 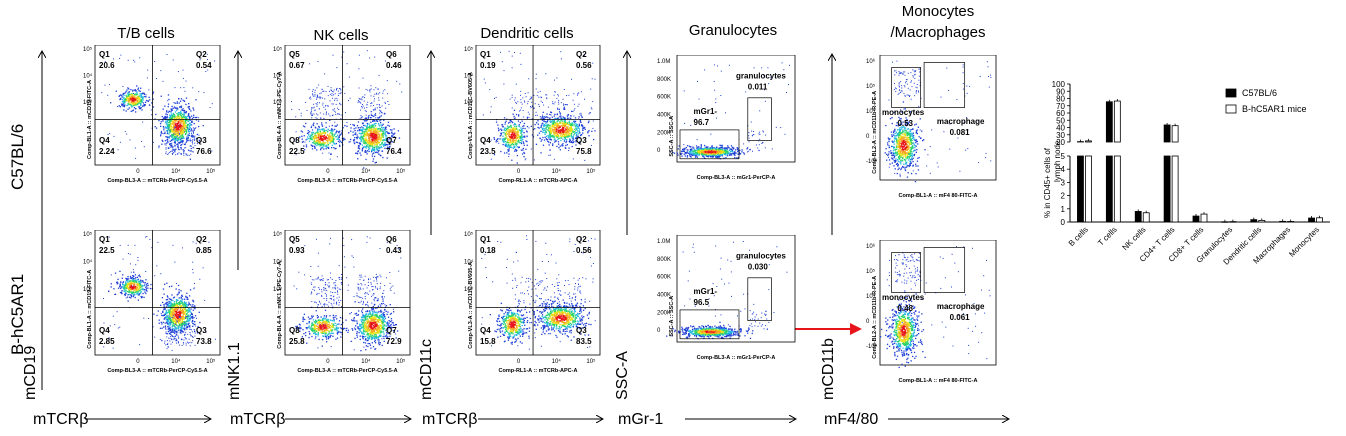 What do you see at coordinates (875, 132) in the screenshot?
I see `y-param-label: Comp-BL2-A :: mCD11b-R-PE-A` at bounding box center [875, 132].